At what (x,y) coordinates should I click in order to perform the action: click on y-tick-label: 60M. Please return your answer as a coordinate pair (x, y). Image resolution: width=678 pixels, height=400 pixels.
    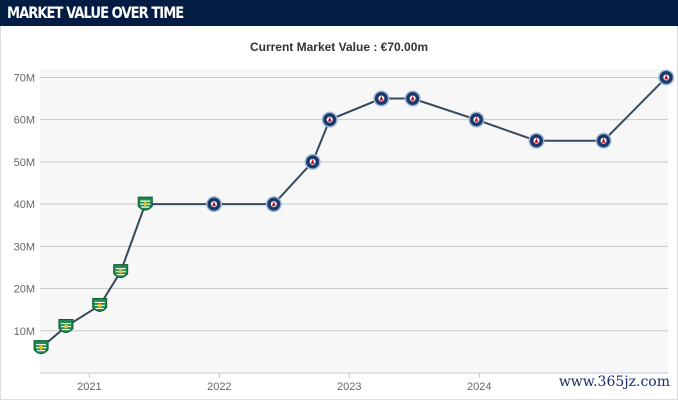
    Looking at the image, I should click on (24, 121).